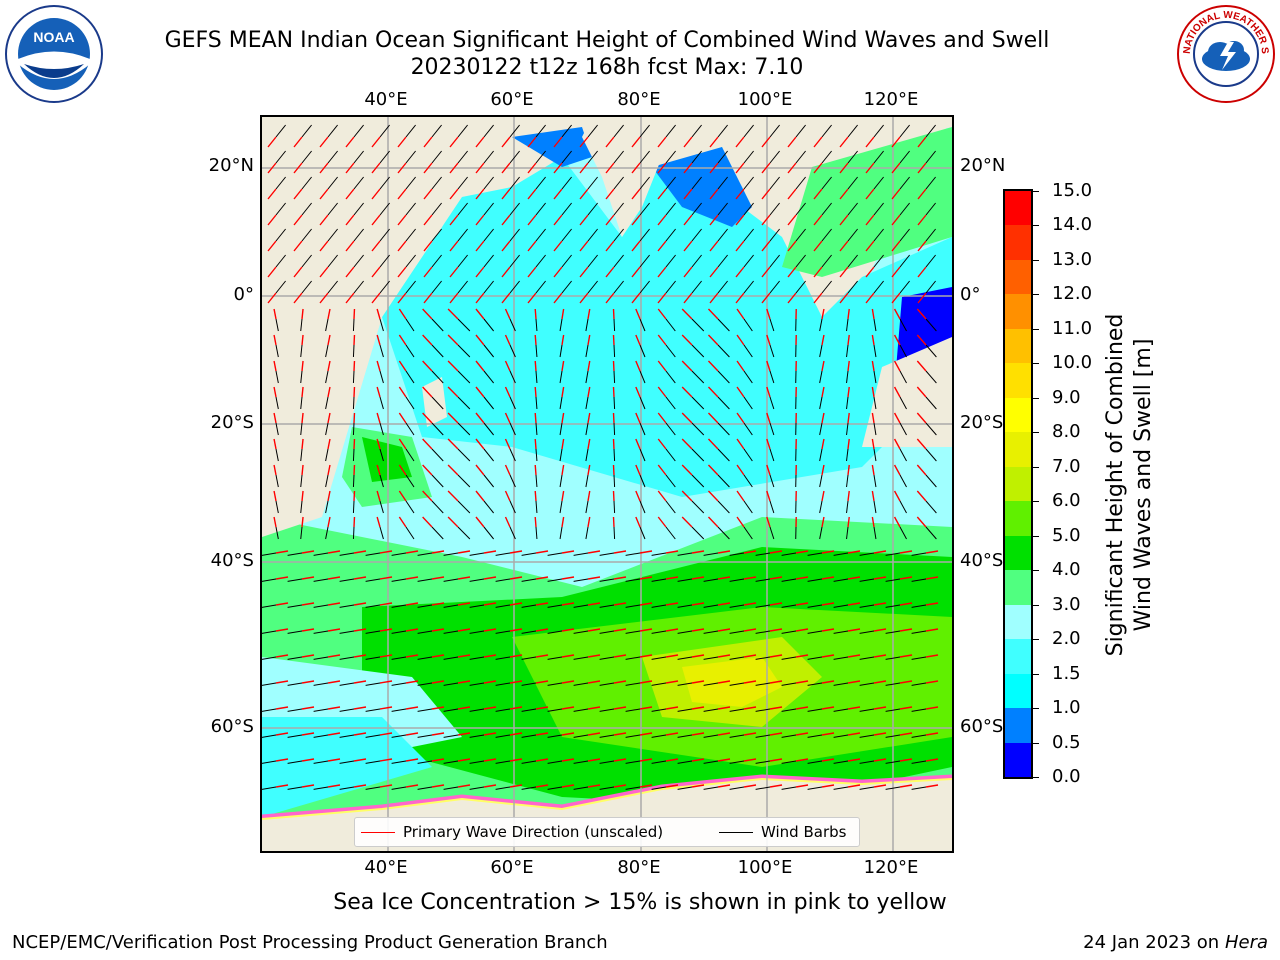 The image size is (1280, 960). I want to click on colorbar-tick-label: 11.0, so click(1072, 328).